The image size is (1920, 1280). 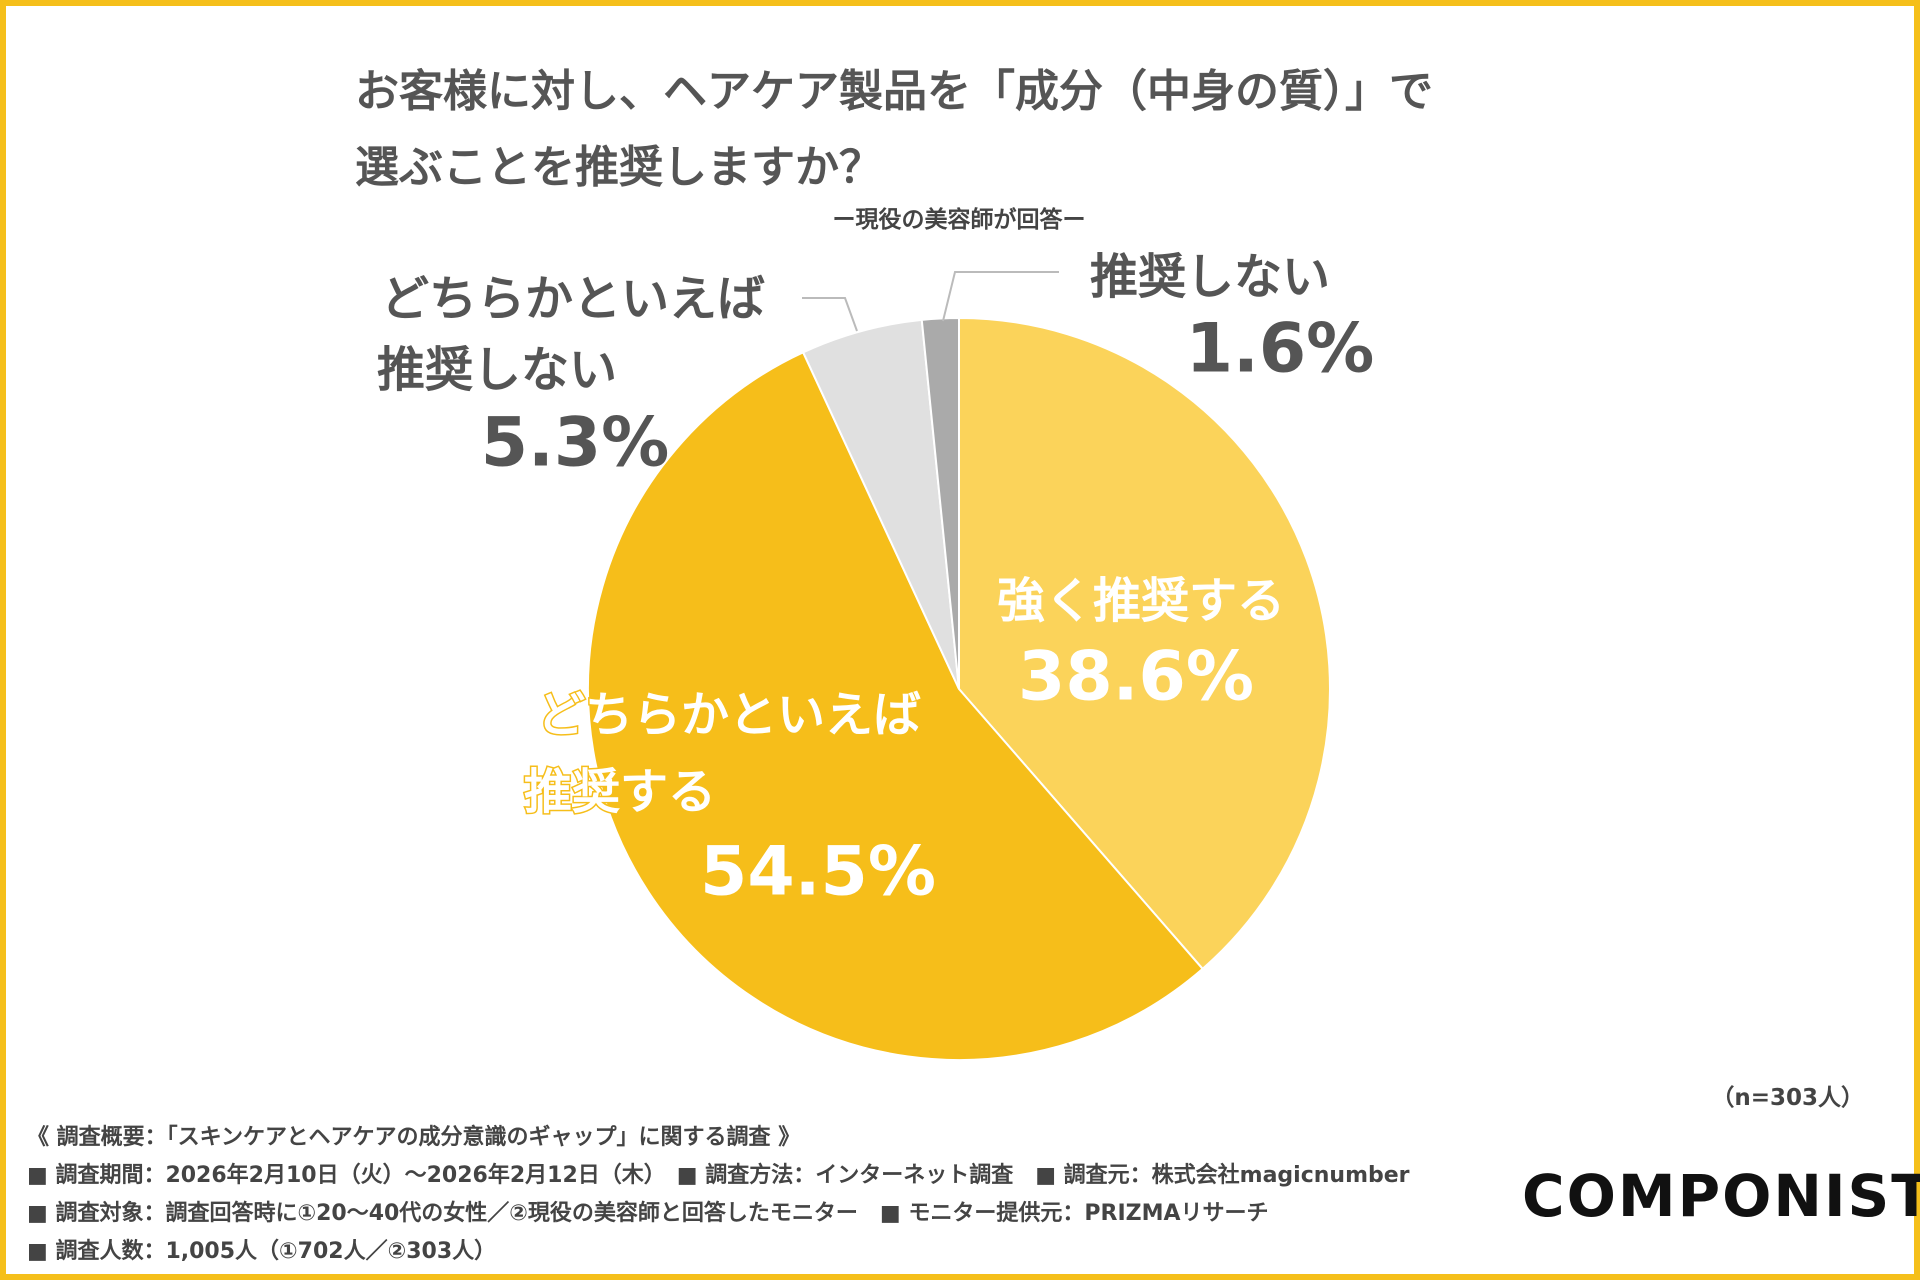 What do you see at coordinates (1000, 296) in the screenshot?
I see `leader-line-not-recommend` at bounding box center [1000, 296].